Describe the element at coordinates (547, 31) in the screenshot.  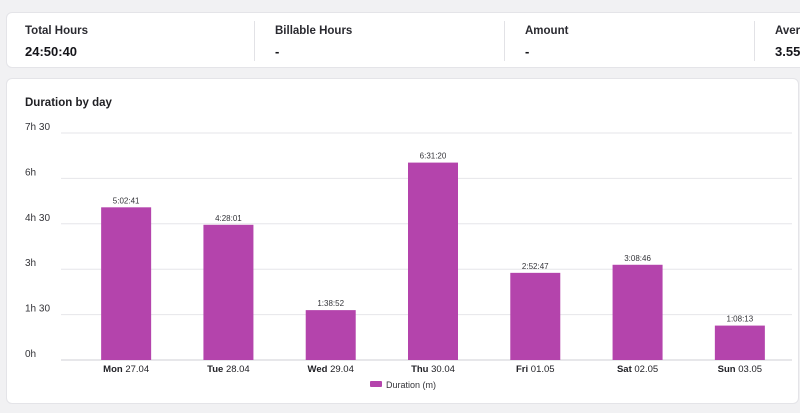
I see `stat-label: Amount` at that location.